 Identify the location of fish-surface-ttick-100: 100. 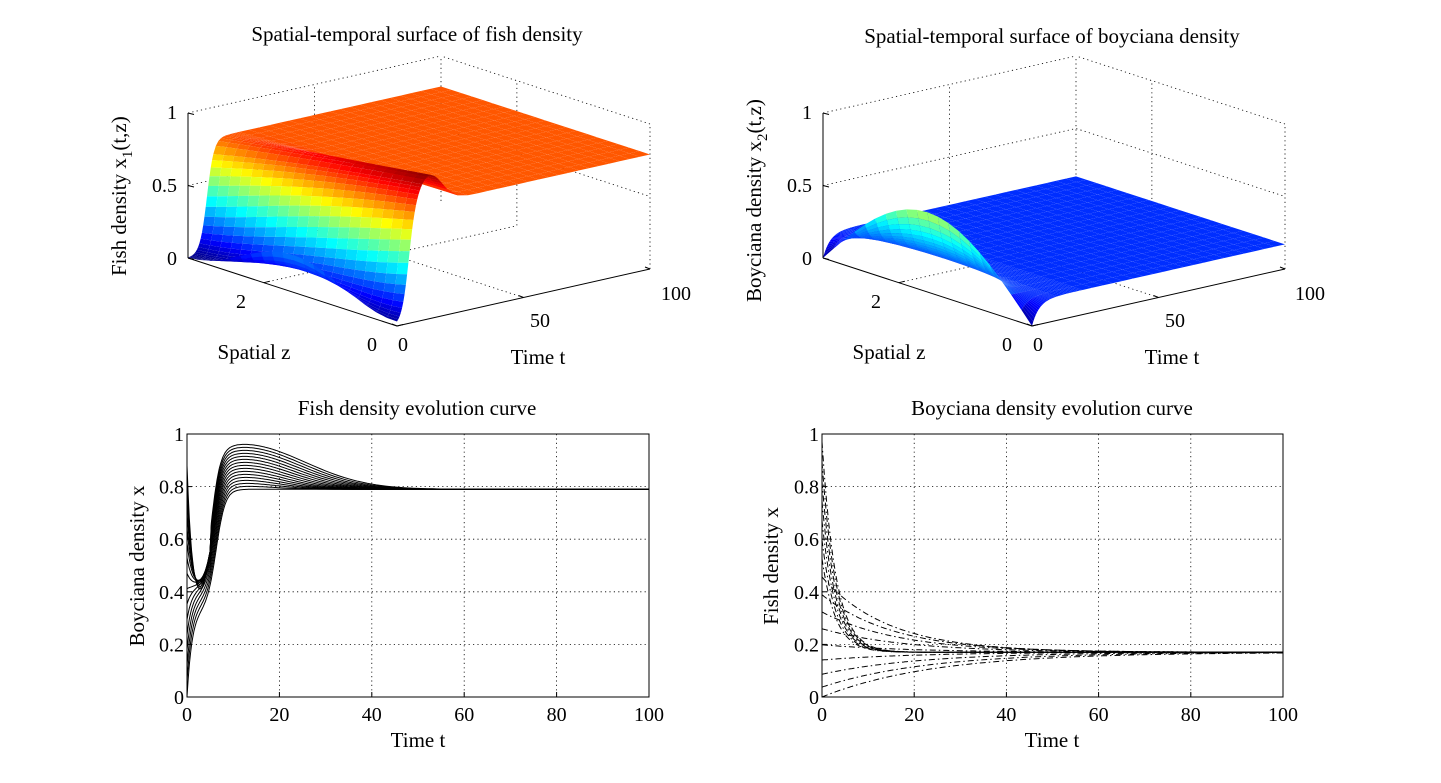
(676, 294).